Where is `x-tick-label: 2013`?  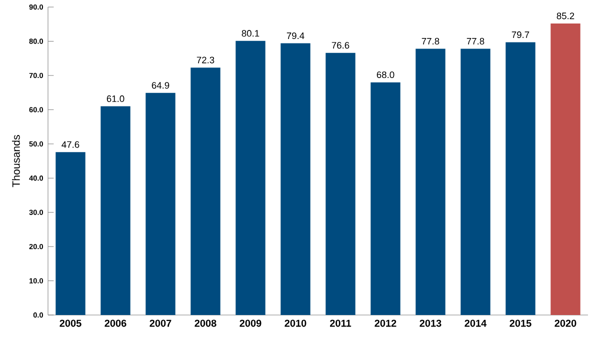
x-tick-label: 2013 is located at coordinates (431, 323).